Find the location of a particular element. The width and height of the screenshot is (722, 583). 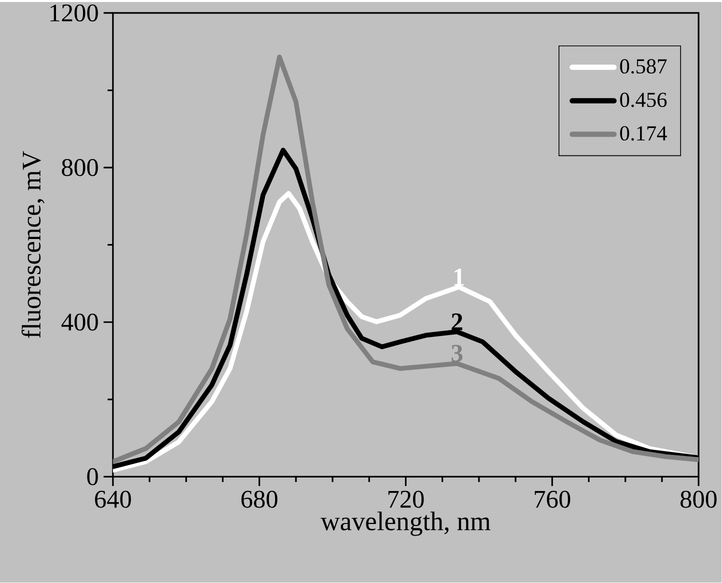

x-tick-label: 640 is located at coordinates (113, 499).